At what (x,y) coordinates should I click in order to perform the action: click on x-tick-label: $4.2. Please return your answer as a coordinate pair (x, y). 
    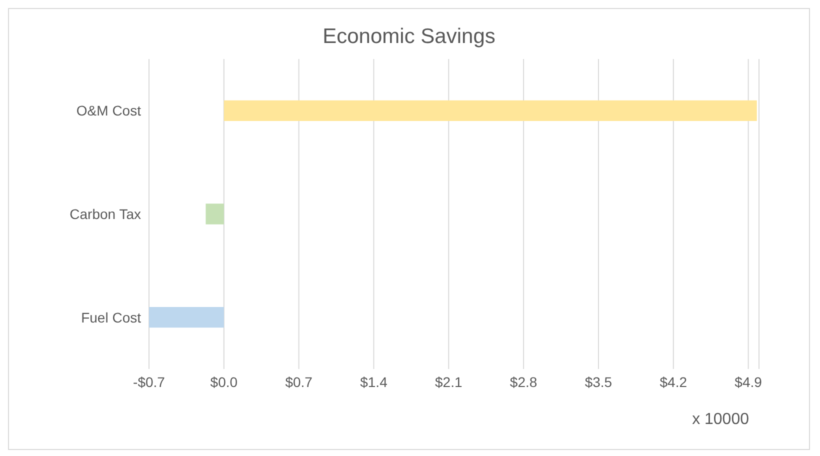
    Looking at the image, I should click on (674, 382).